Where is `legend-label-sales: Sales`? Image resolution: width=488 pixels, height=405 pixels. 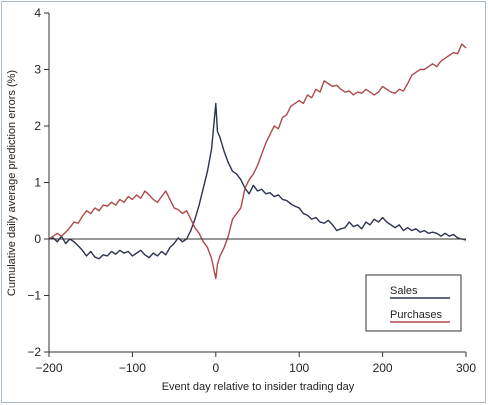
legend-label-sales: Sales is located at coordinates (404, 291).